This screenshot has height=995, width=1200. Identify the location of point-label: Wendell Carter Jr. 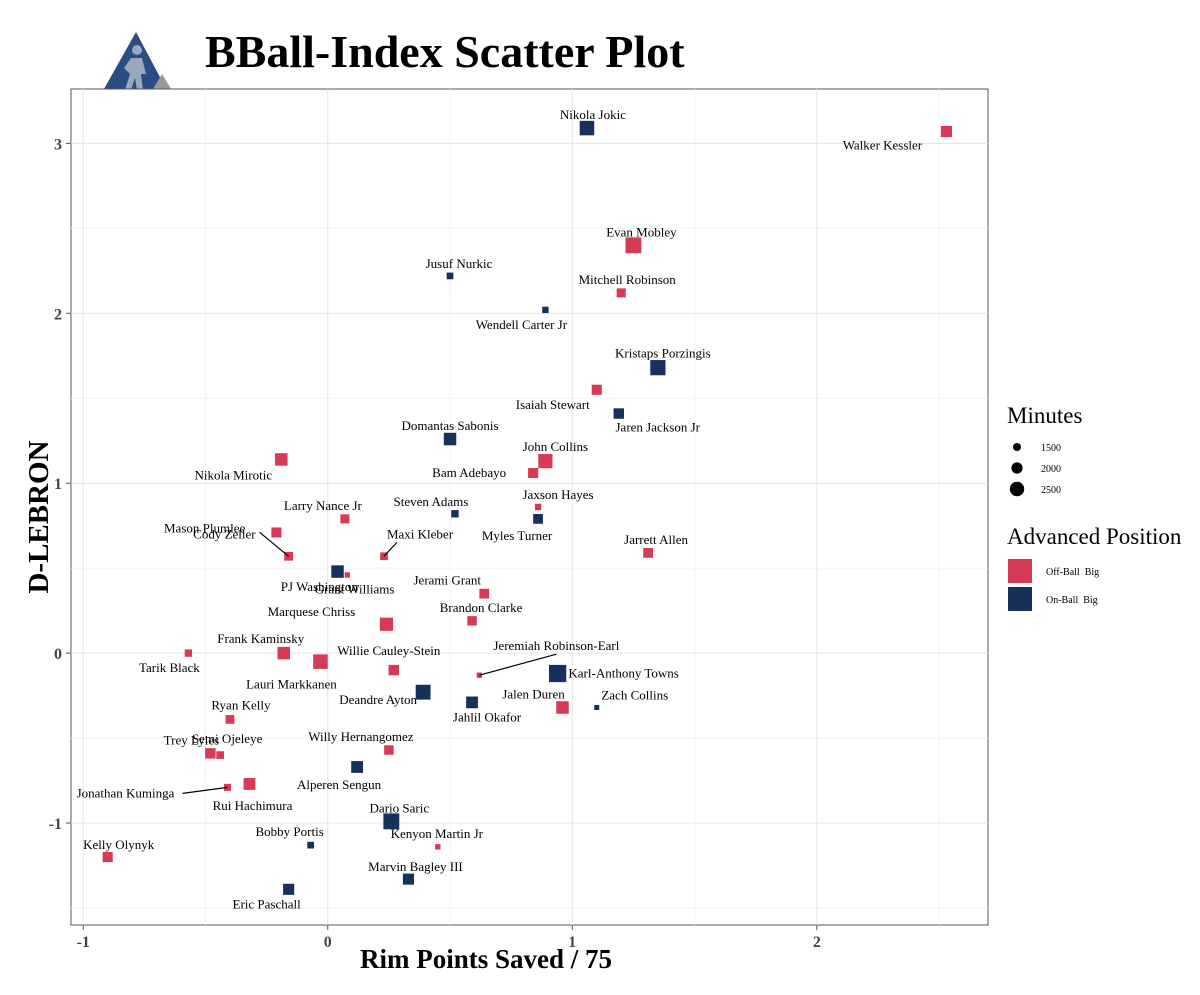
(522, 324).